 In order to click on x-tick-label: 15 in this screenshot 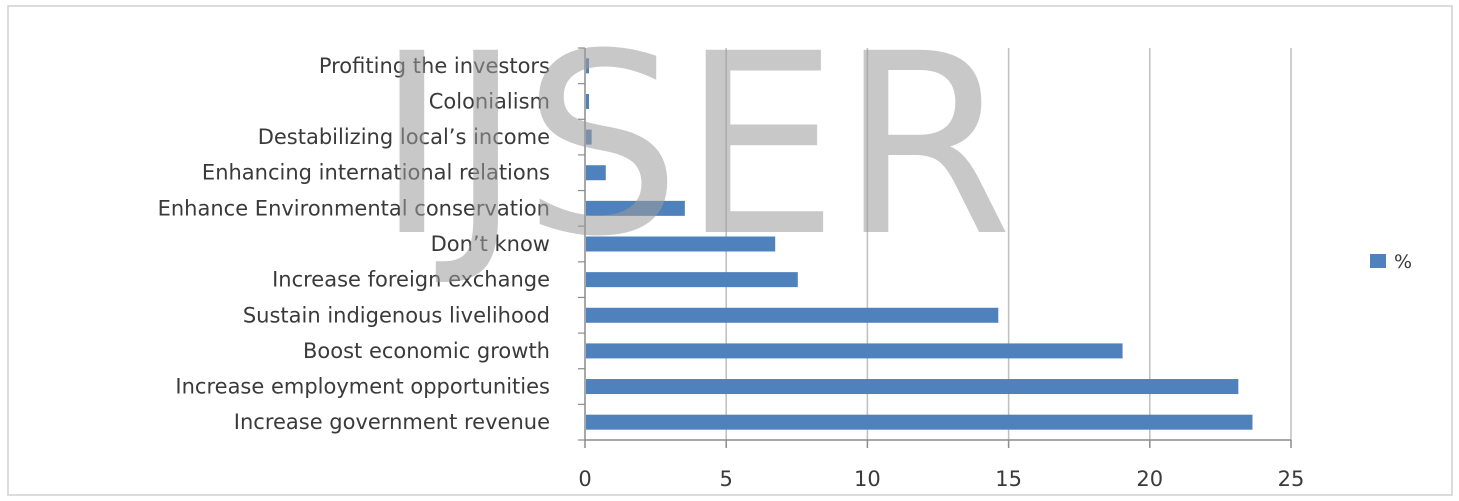, I will do `click(1008, 479)`.